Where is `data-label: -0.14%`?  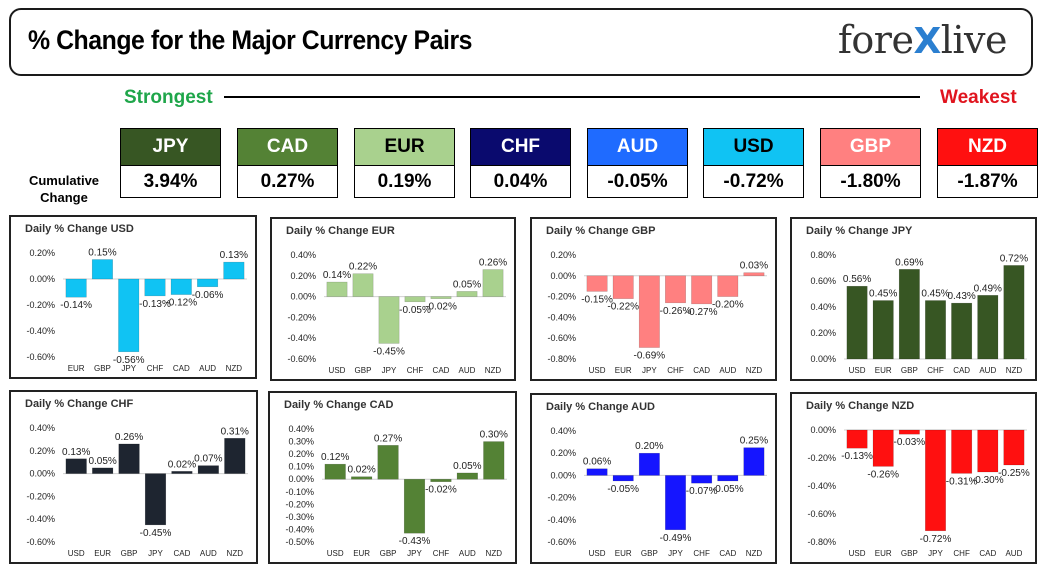
data-label: -0.14% is located at coordinates (76, 305).